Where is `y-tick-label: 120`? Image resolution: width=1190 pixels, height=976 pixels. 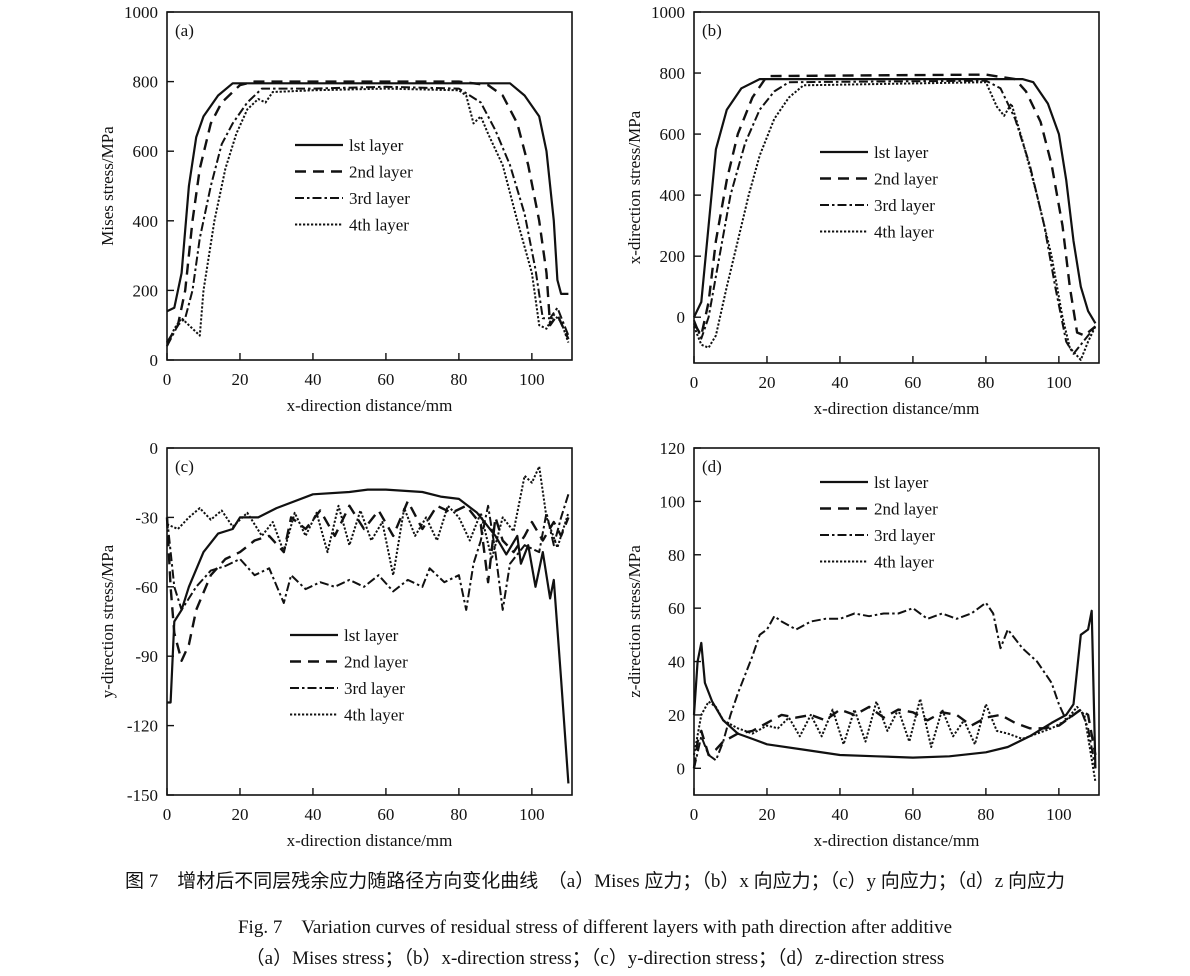
y-tick-label: 120 is located at coordinates (673, 448).